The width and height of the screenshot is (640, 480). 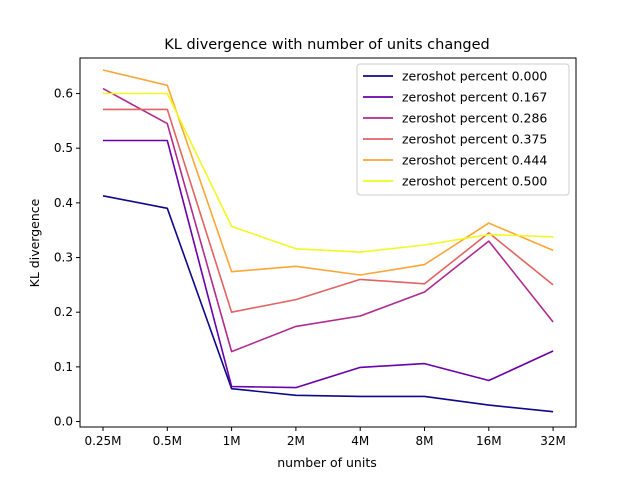 I want to click on x-tick-label: 4M, so click(x=360, y=441).